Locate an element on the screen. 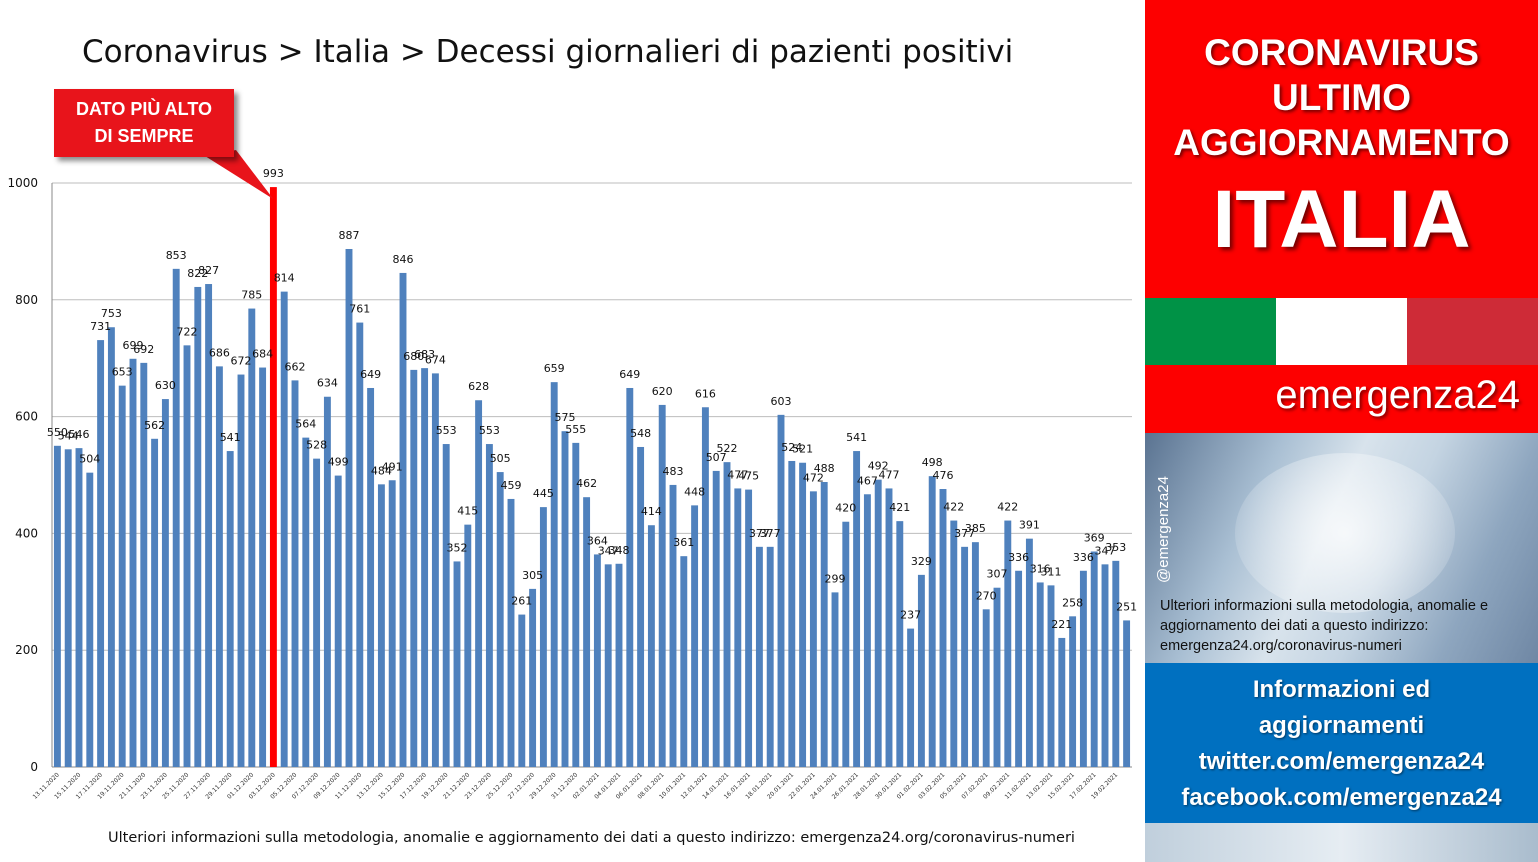 Image resolution: width=1538 pixels, height=862 pixels. headline-line-3: AGGIORNAMENTO is located at coordinates (1341, 142).